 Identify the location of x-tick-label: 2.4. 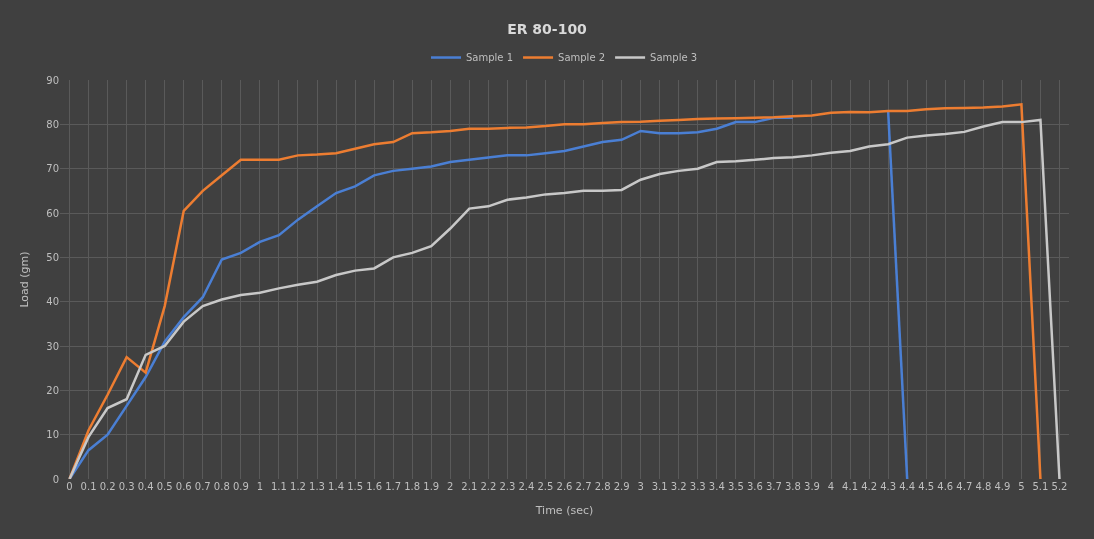
(526, 486).